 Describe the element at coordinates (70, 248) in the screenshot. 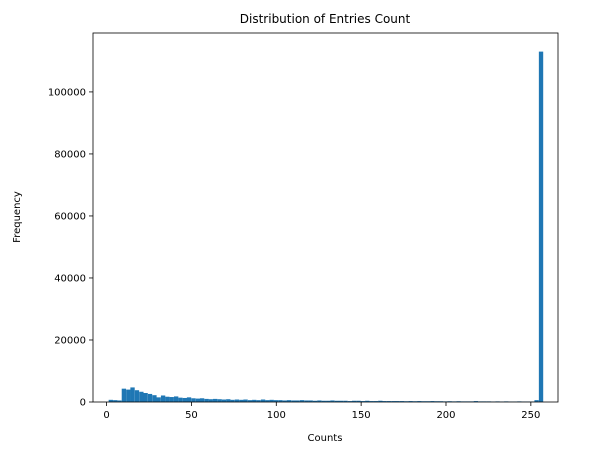

I see `y-axis-ticks: 0 20000 40000 60000 80000 100000` at that location.